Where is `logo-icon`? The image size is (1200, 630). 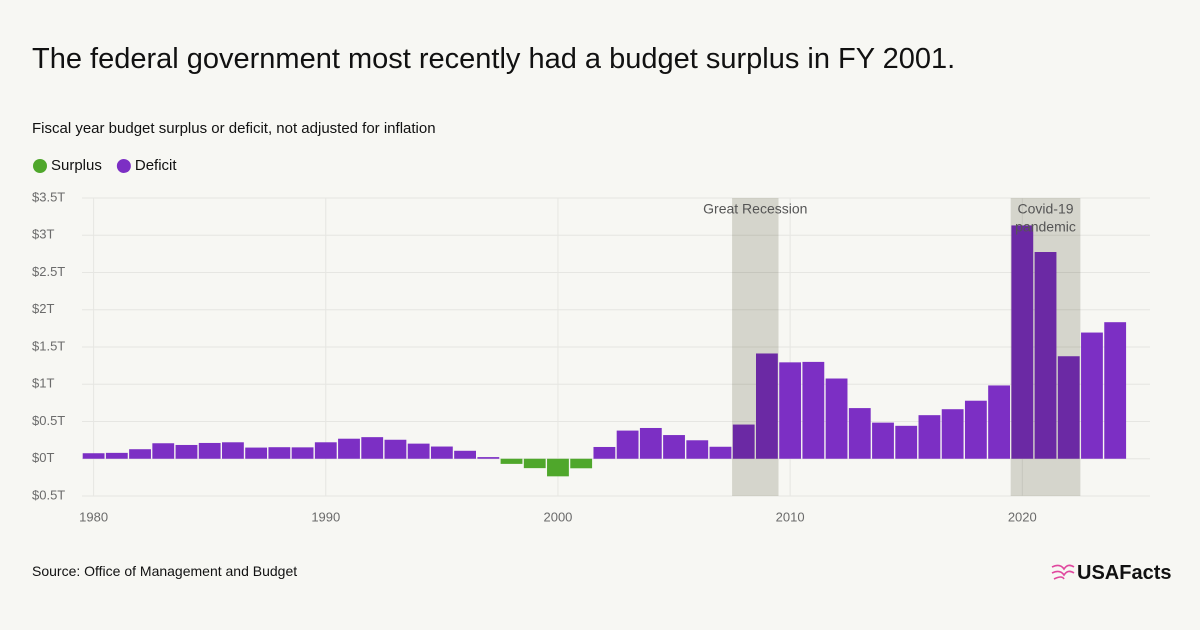
logo-icon is located at coordinates (1063, 572).